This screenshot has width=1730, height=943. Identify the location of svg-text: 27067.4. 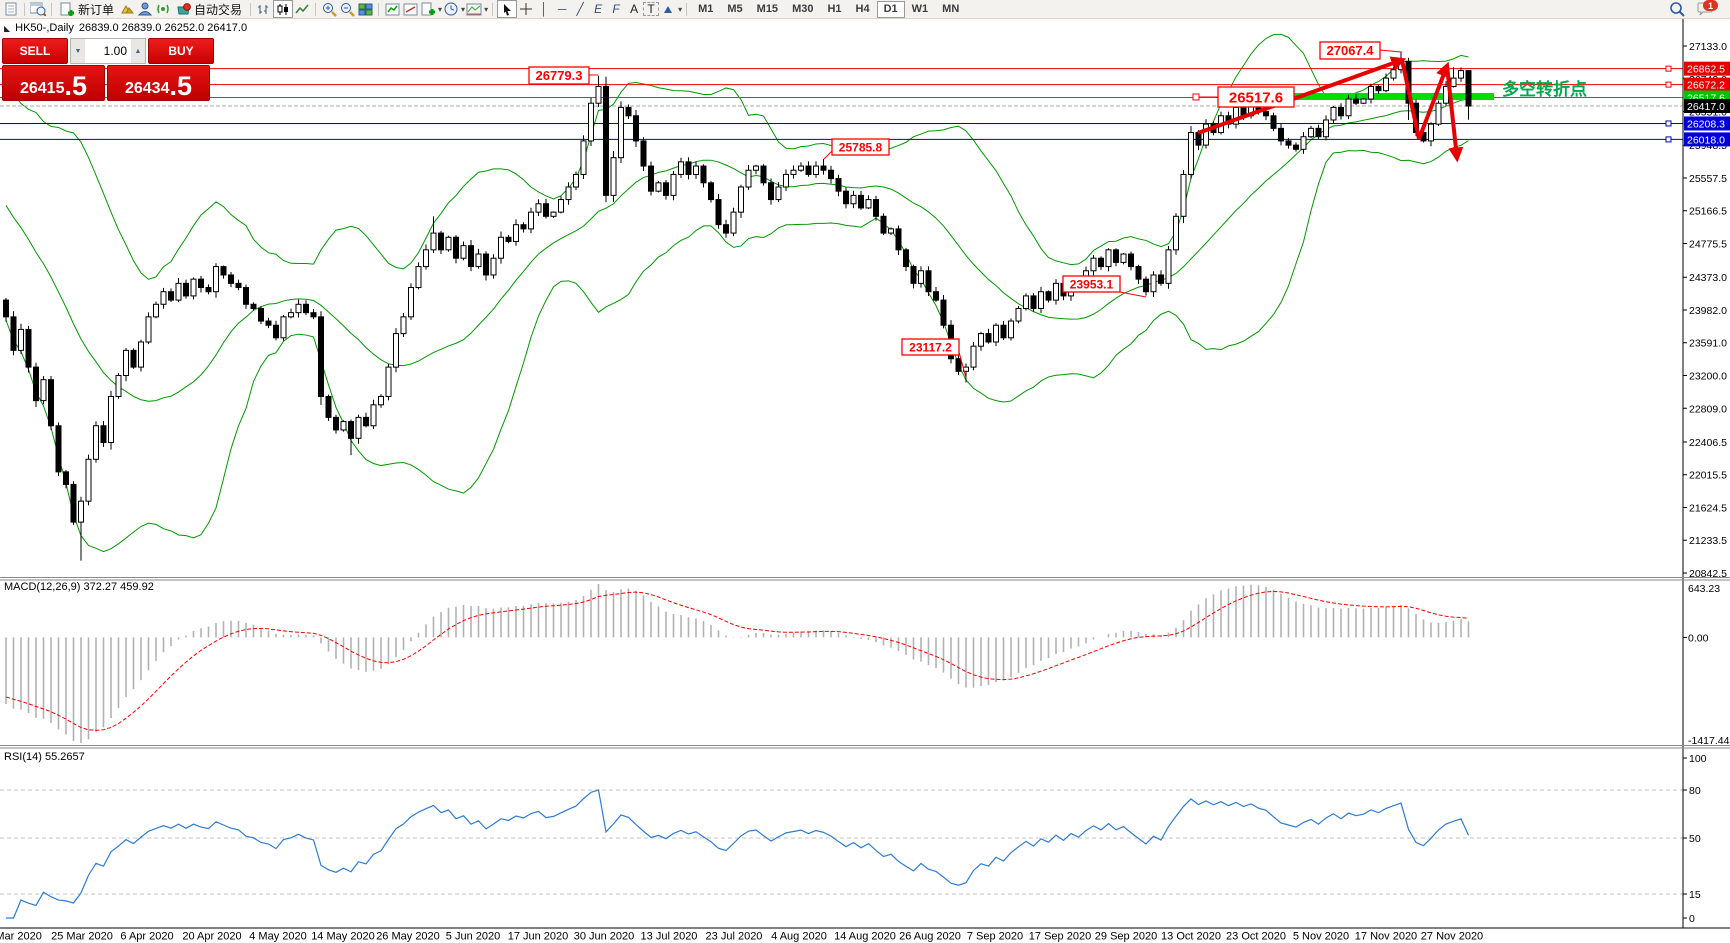
(1351, 50).